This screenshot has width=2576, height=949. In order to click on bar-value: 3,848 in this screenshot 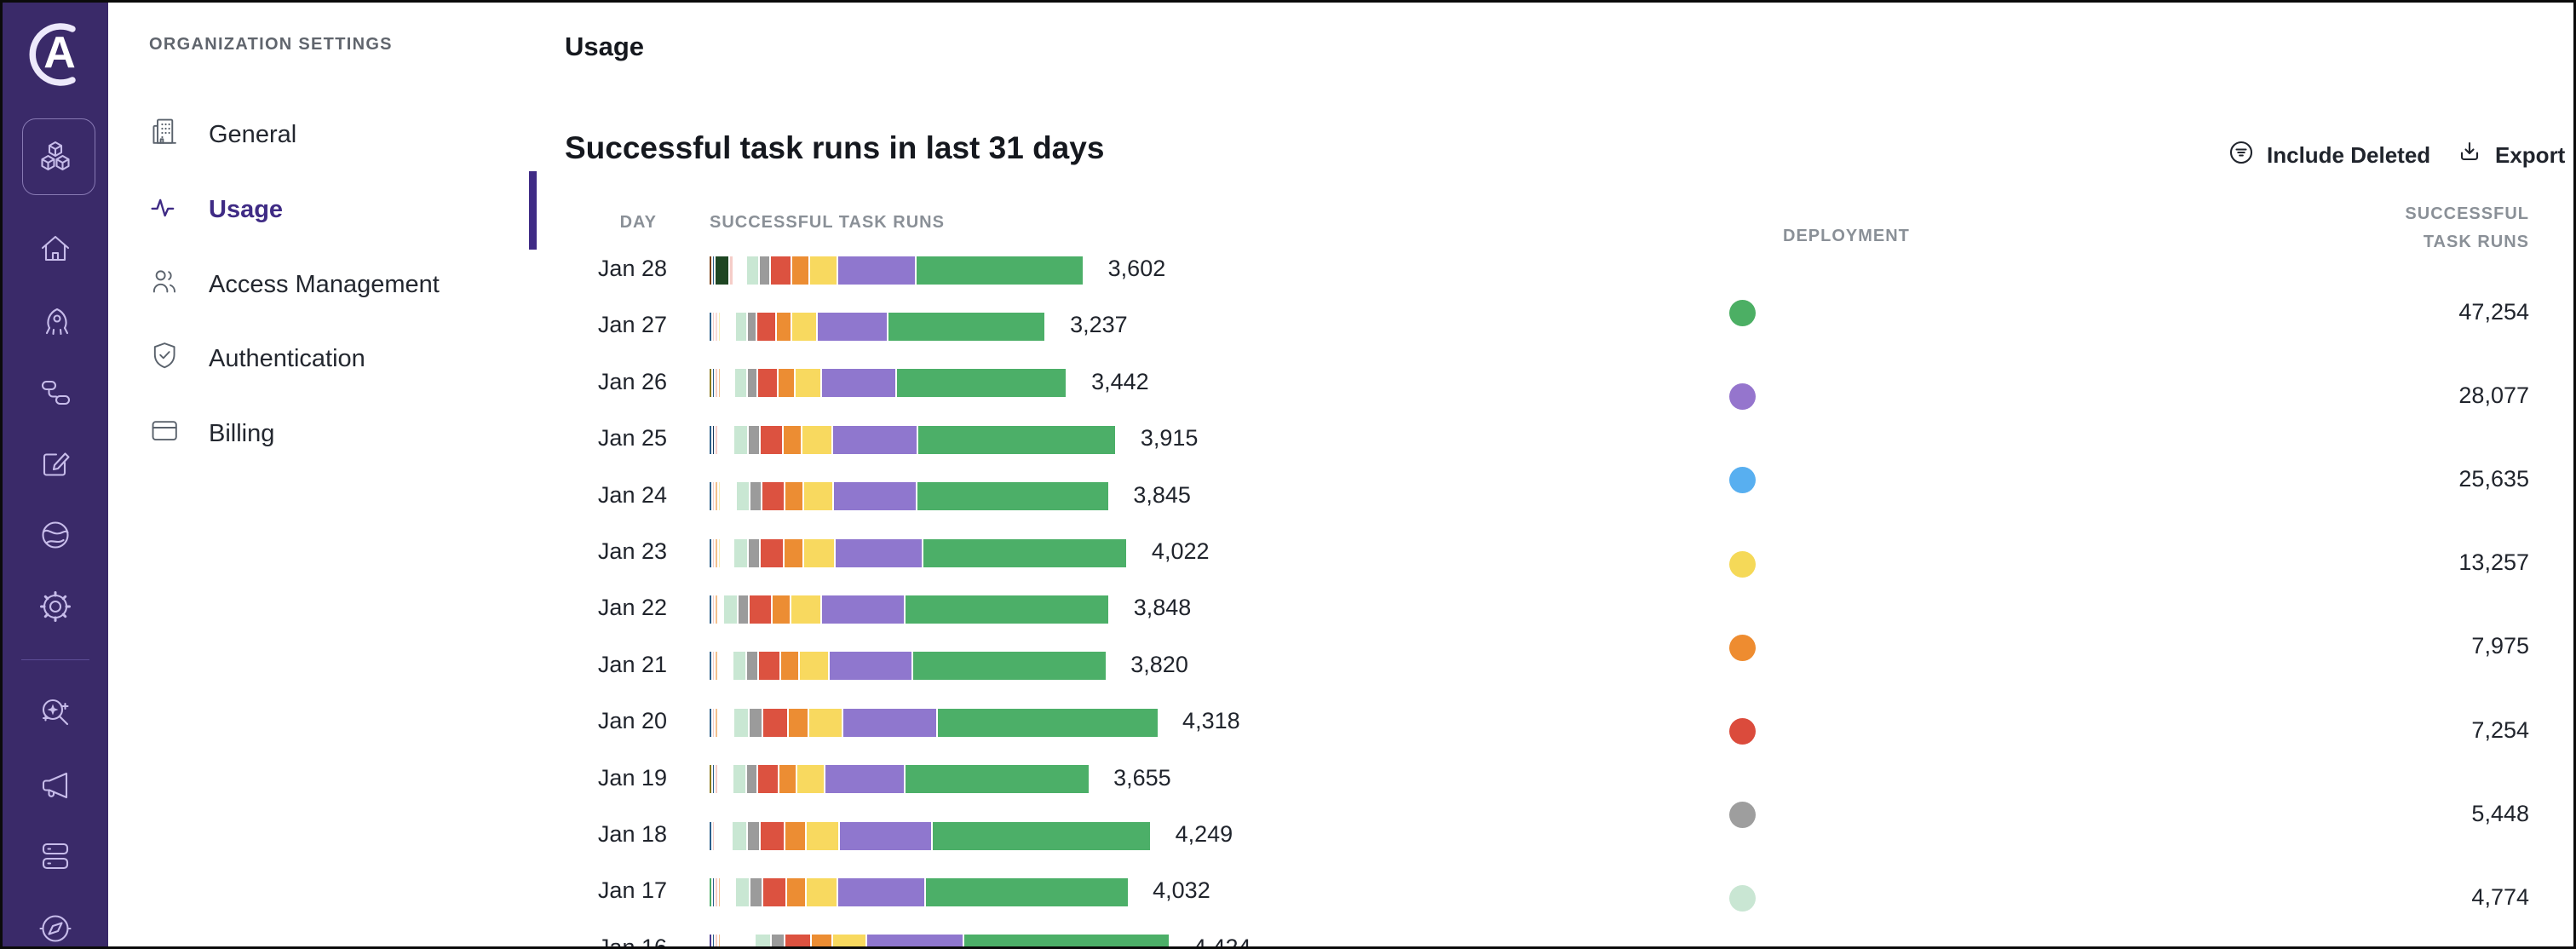, I will do `click(1163, 608)`.